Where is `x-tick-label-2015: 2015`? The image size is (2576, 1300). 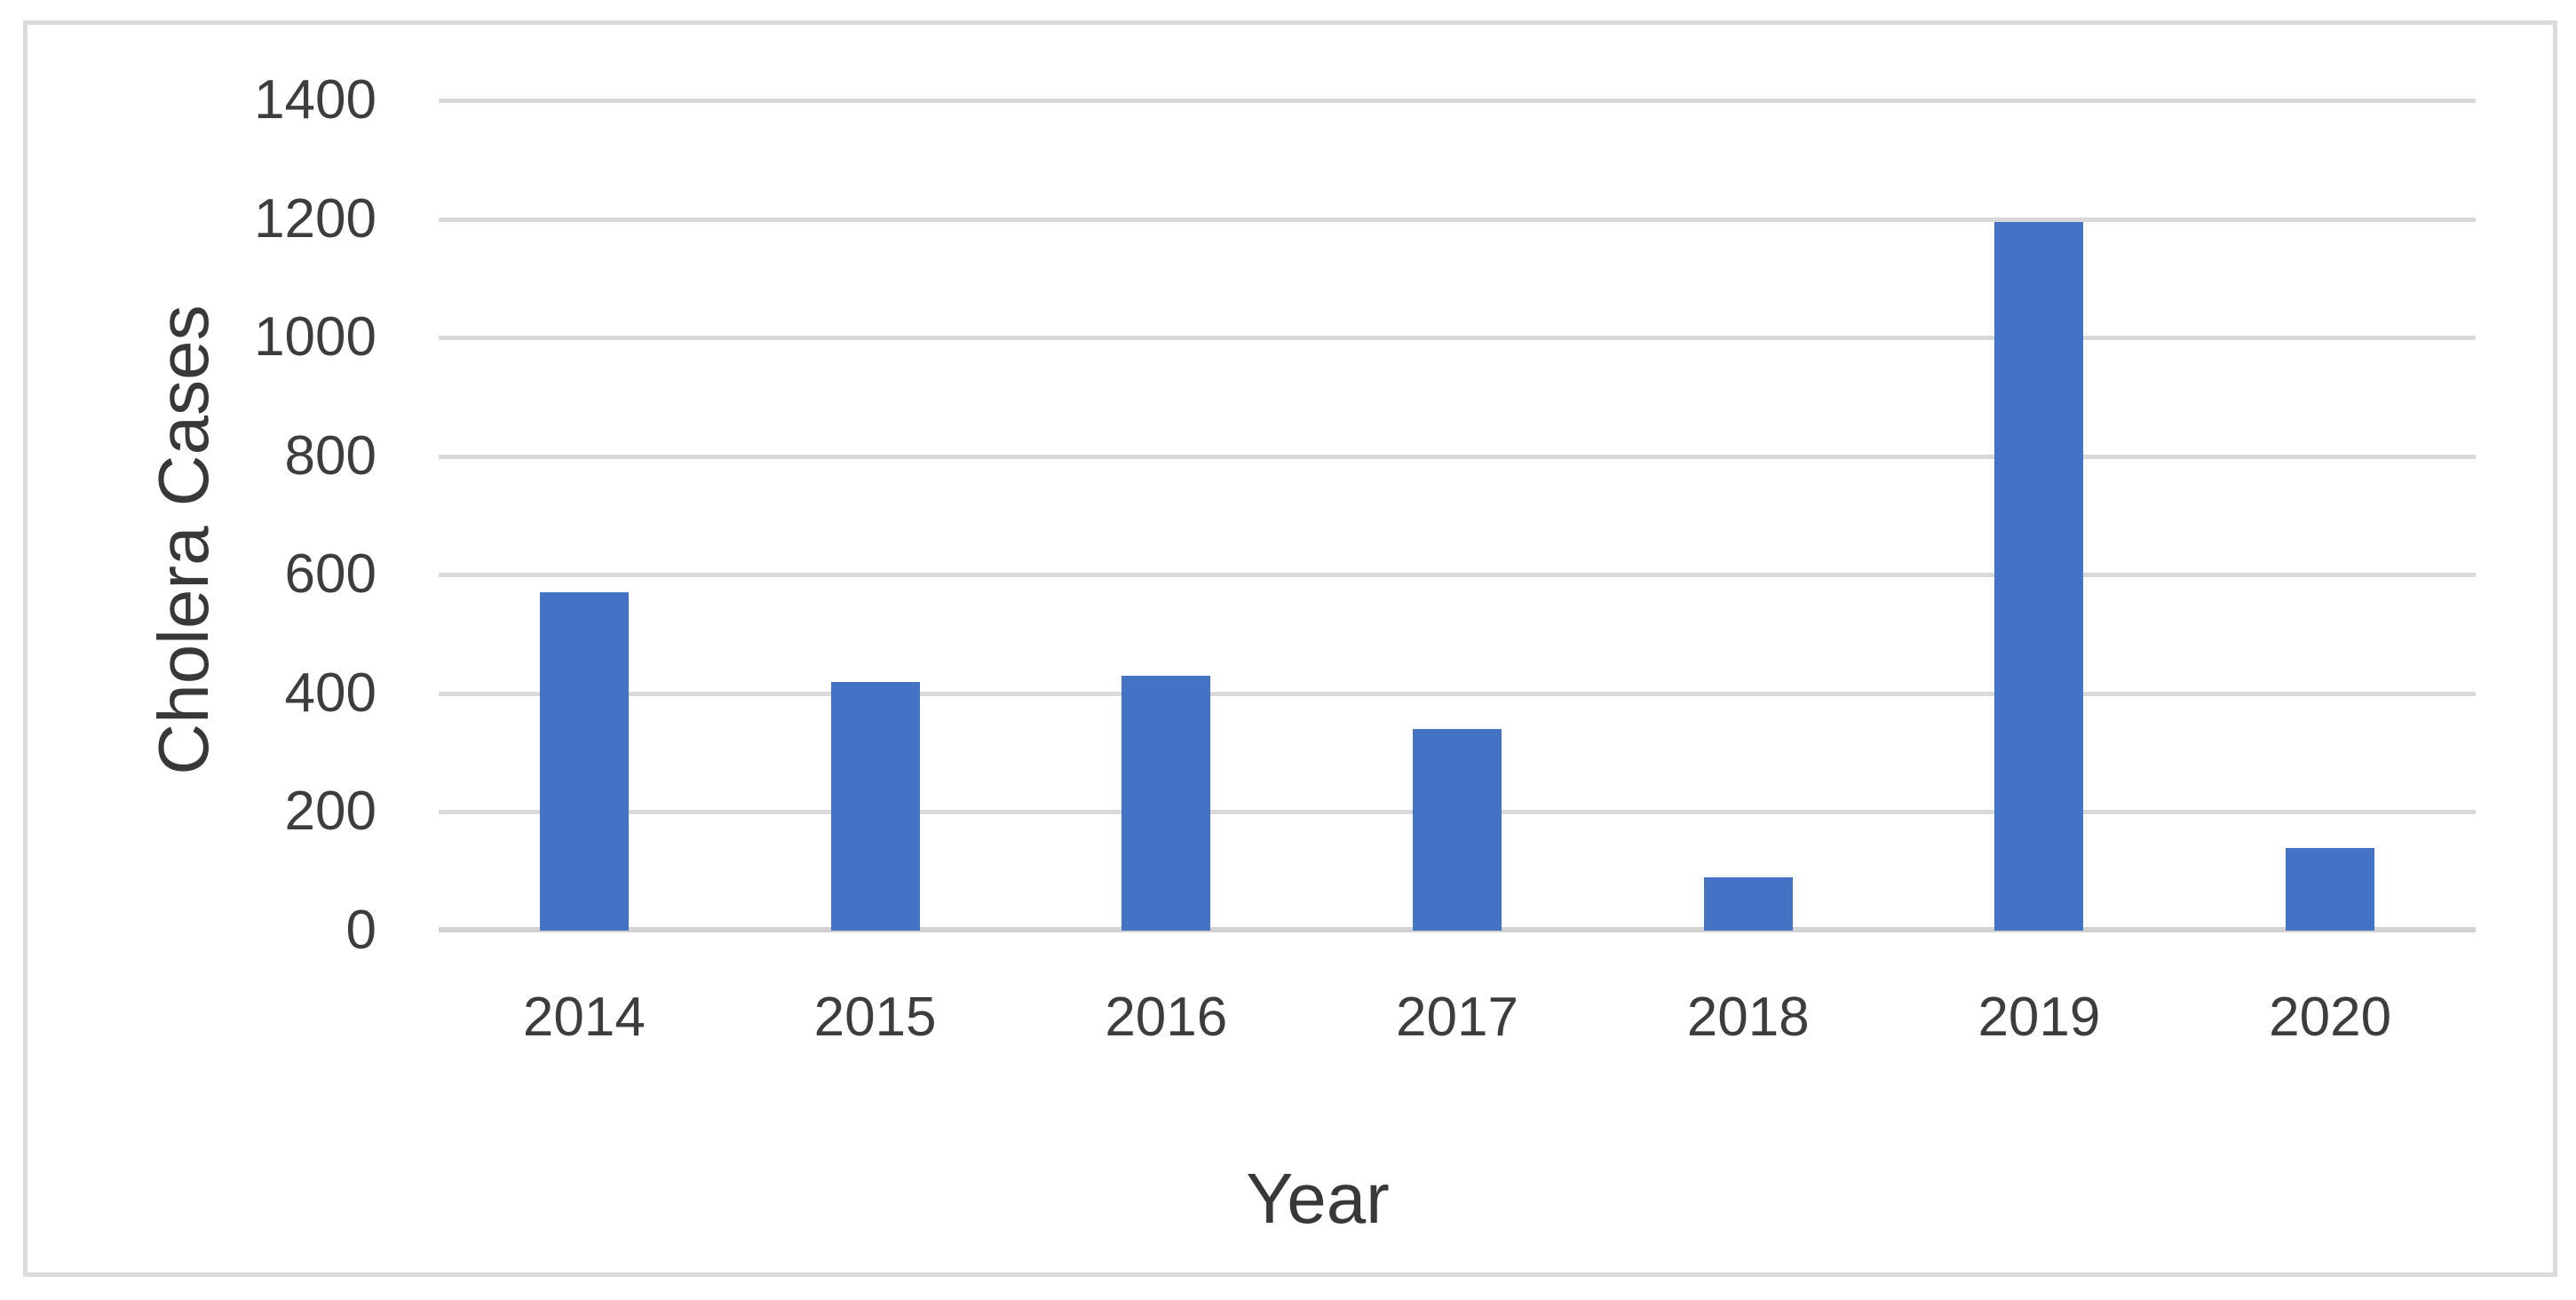
x-tick-label-2015: 2015 is located at coordinates (875, 1017).